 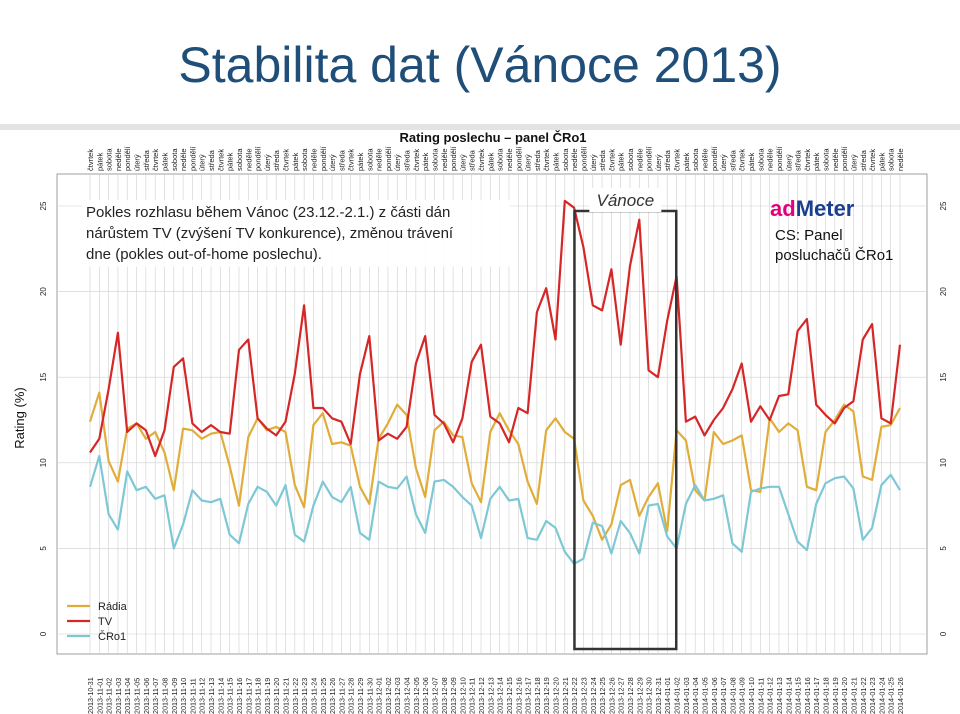 I want to click on cs-panel-line: posluchačů ČRo1, so click(x=834, y=255).